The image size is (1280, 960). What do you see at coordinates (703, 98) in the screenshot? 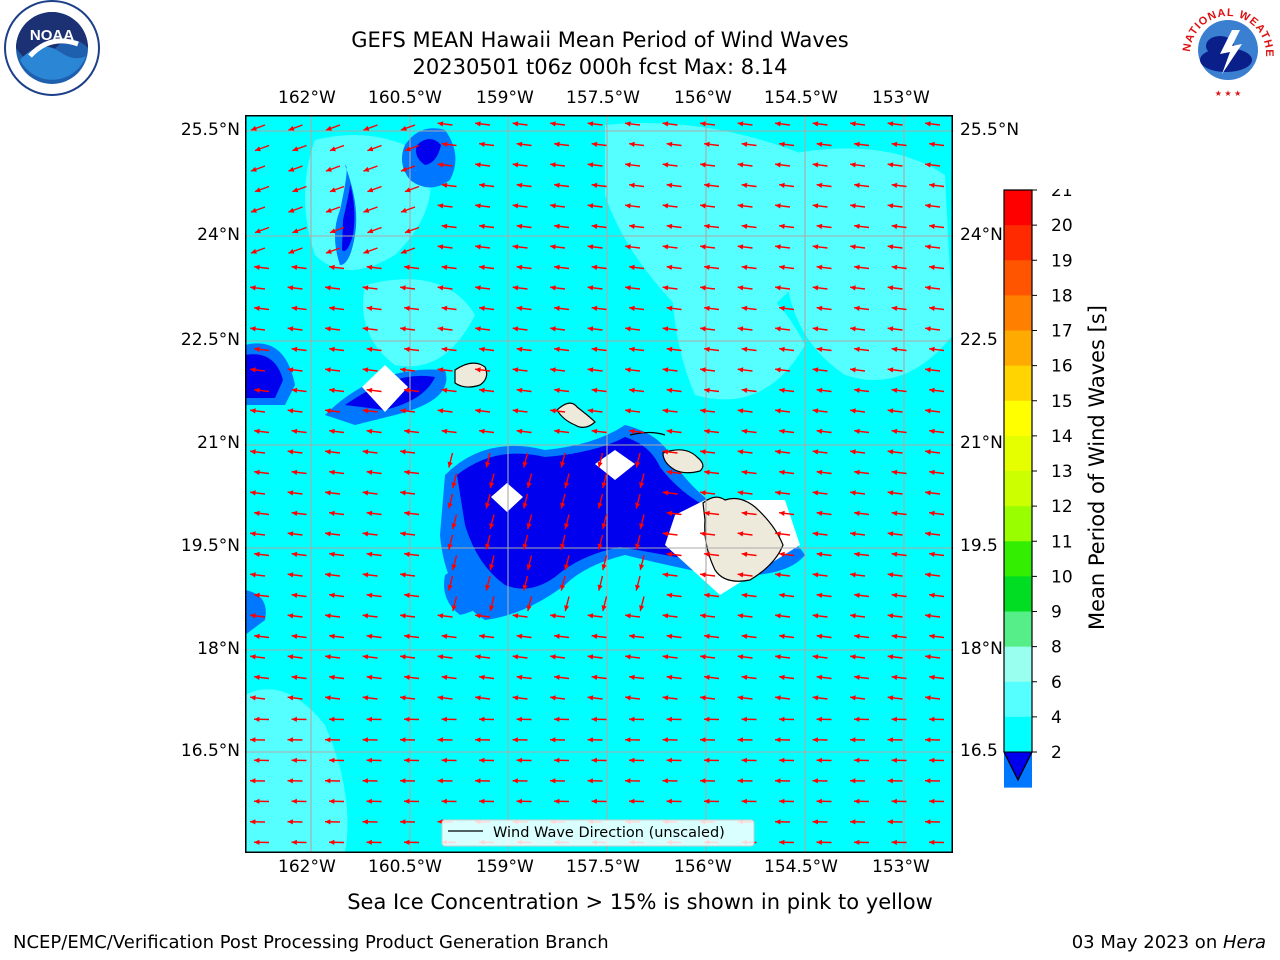
I see `lon-label: 156°W` at bounding box center [703, 98].